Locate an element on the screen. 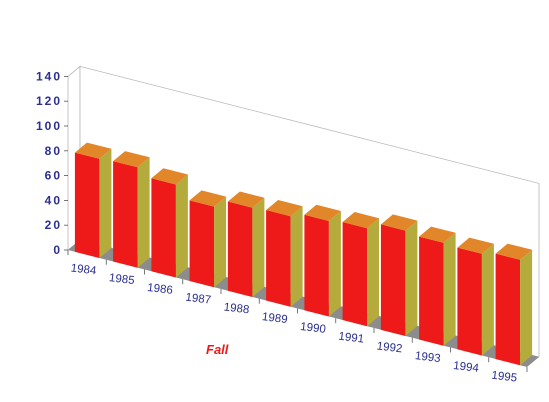 This screenshot has width=549, height=402. x-tick-label: 1989 is located at coordinates (274, 318).